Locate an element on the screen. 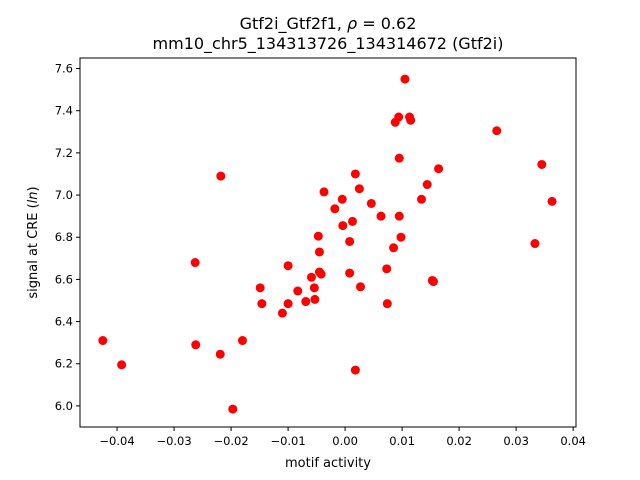 Image resolution: width=640 pixels, height=480 pixels. x-tick-label: −0.01 is located at coordinates (287, 441).